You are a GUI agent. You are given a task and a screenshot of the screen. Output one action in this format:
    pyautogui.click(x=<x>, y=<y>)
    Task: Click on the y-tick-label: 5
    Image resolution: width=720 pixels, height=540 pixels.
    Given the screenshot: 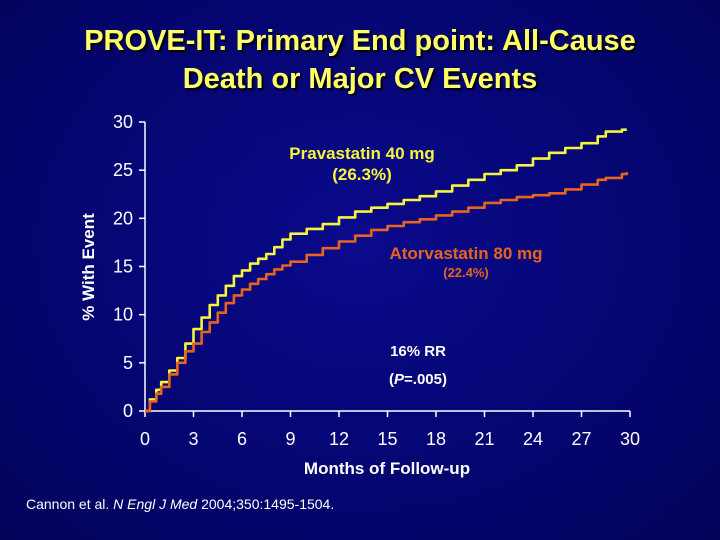 What is the action you would take?
    pyautogui.click(x=128, y=363)
    